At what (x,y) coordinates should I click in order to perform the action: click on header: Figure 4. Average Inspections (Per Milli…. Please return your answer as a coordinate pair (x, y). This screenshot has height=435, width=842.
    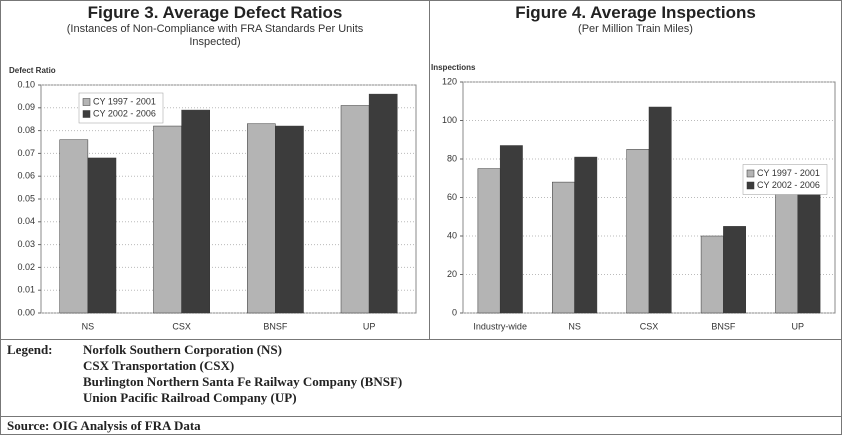
    Looking at the image, I should click on (635, 19).